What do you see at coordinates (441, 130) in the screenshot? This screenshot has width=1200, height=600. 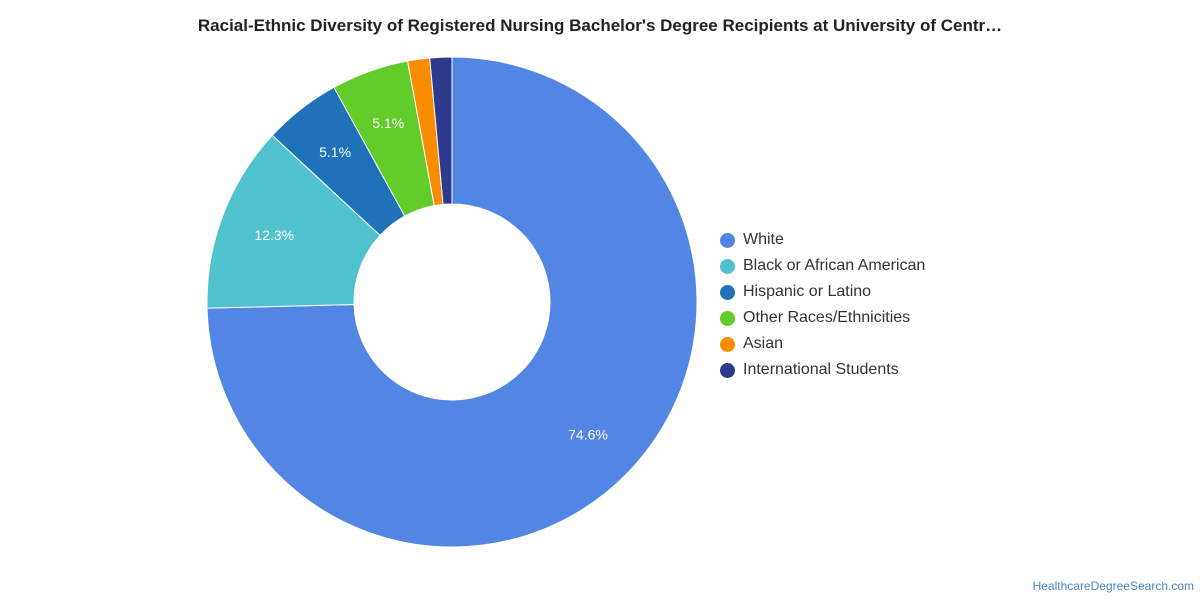 I see `slice-international-students` at bounding box center [441, 130].